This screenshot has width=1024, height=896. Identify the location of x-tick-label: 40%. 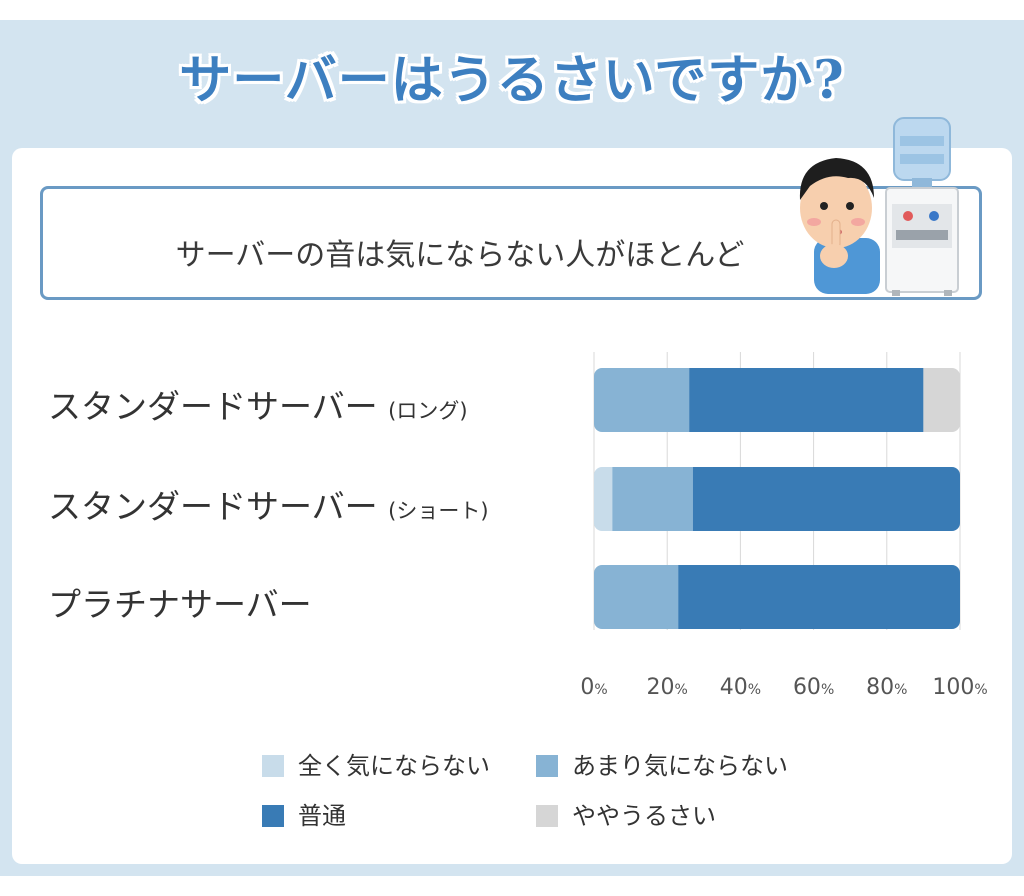
(740, 687).